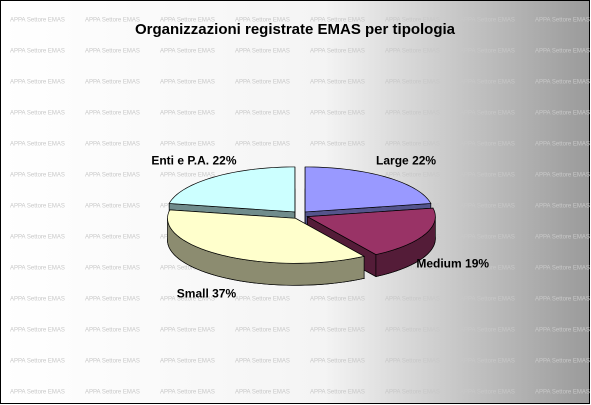 The height and width of the screenshot is (405, 591). I want to click on slice-label: Large 22%, so click(406, 160).